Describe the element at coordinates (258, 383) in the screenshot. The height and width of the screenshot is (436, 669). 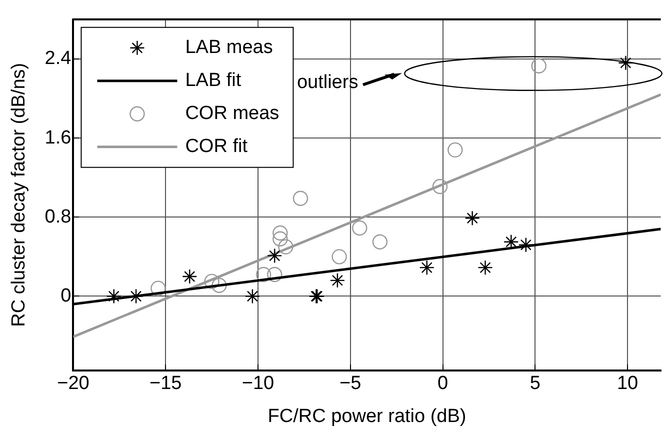
I see `x-tick-label: −10` at that location.